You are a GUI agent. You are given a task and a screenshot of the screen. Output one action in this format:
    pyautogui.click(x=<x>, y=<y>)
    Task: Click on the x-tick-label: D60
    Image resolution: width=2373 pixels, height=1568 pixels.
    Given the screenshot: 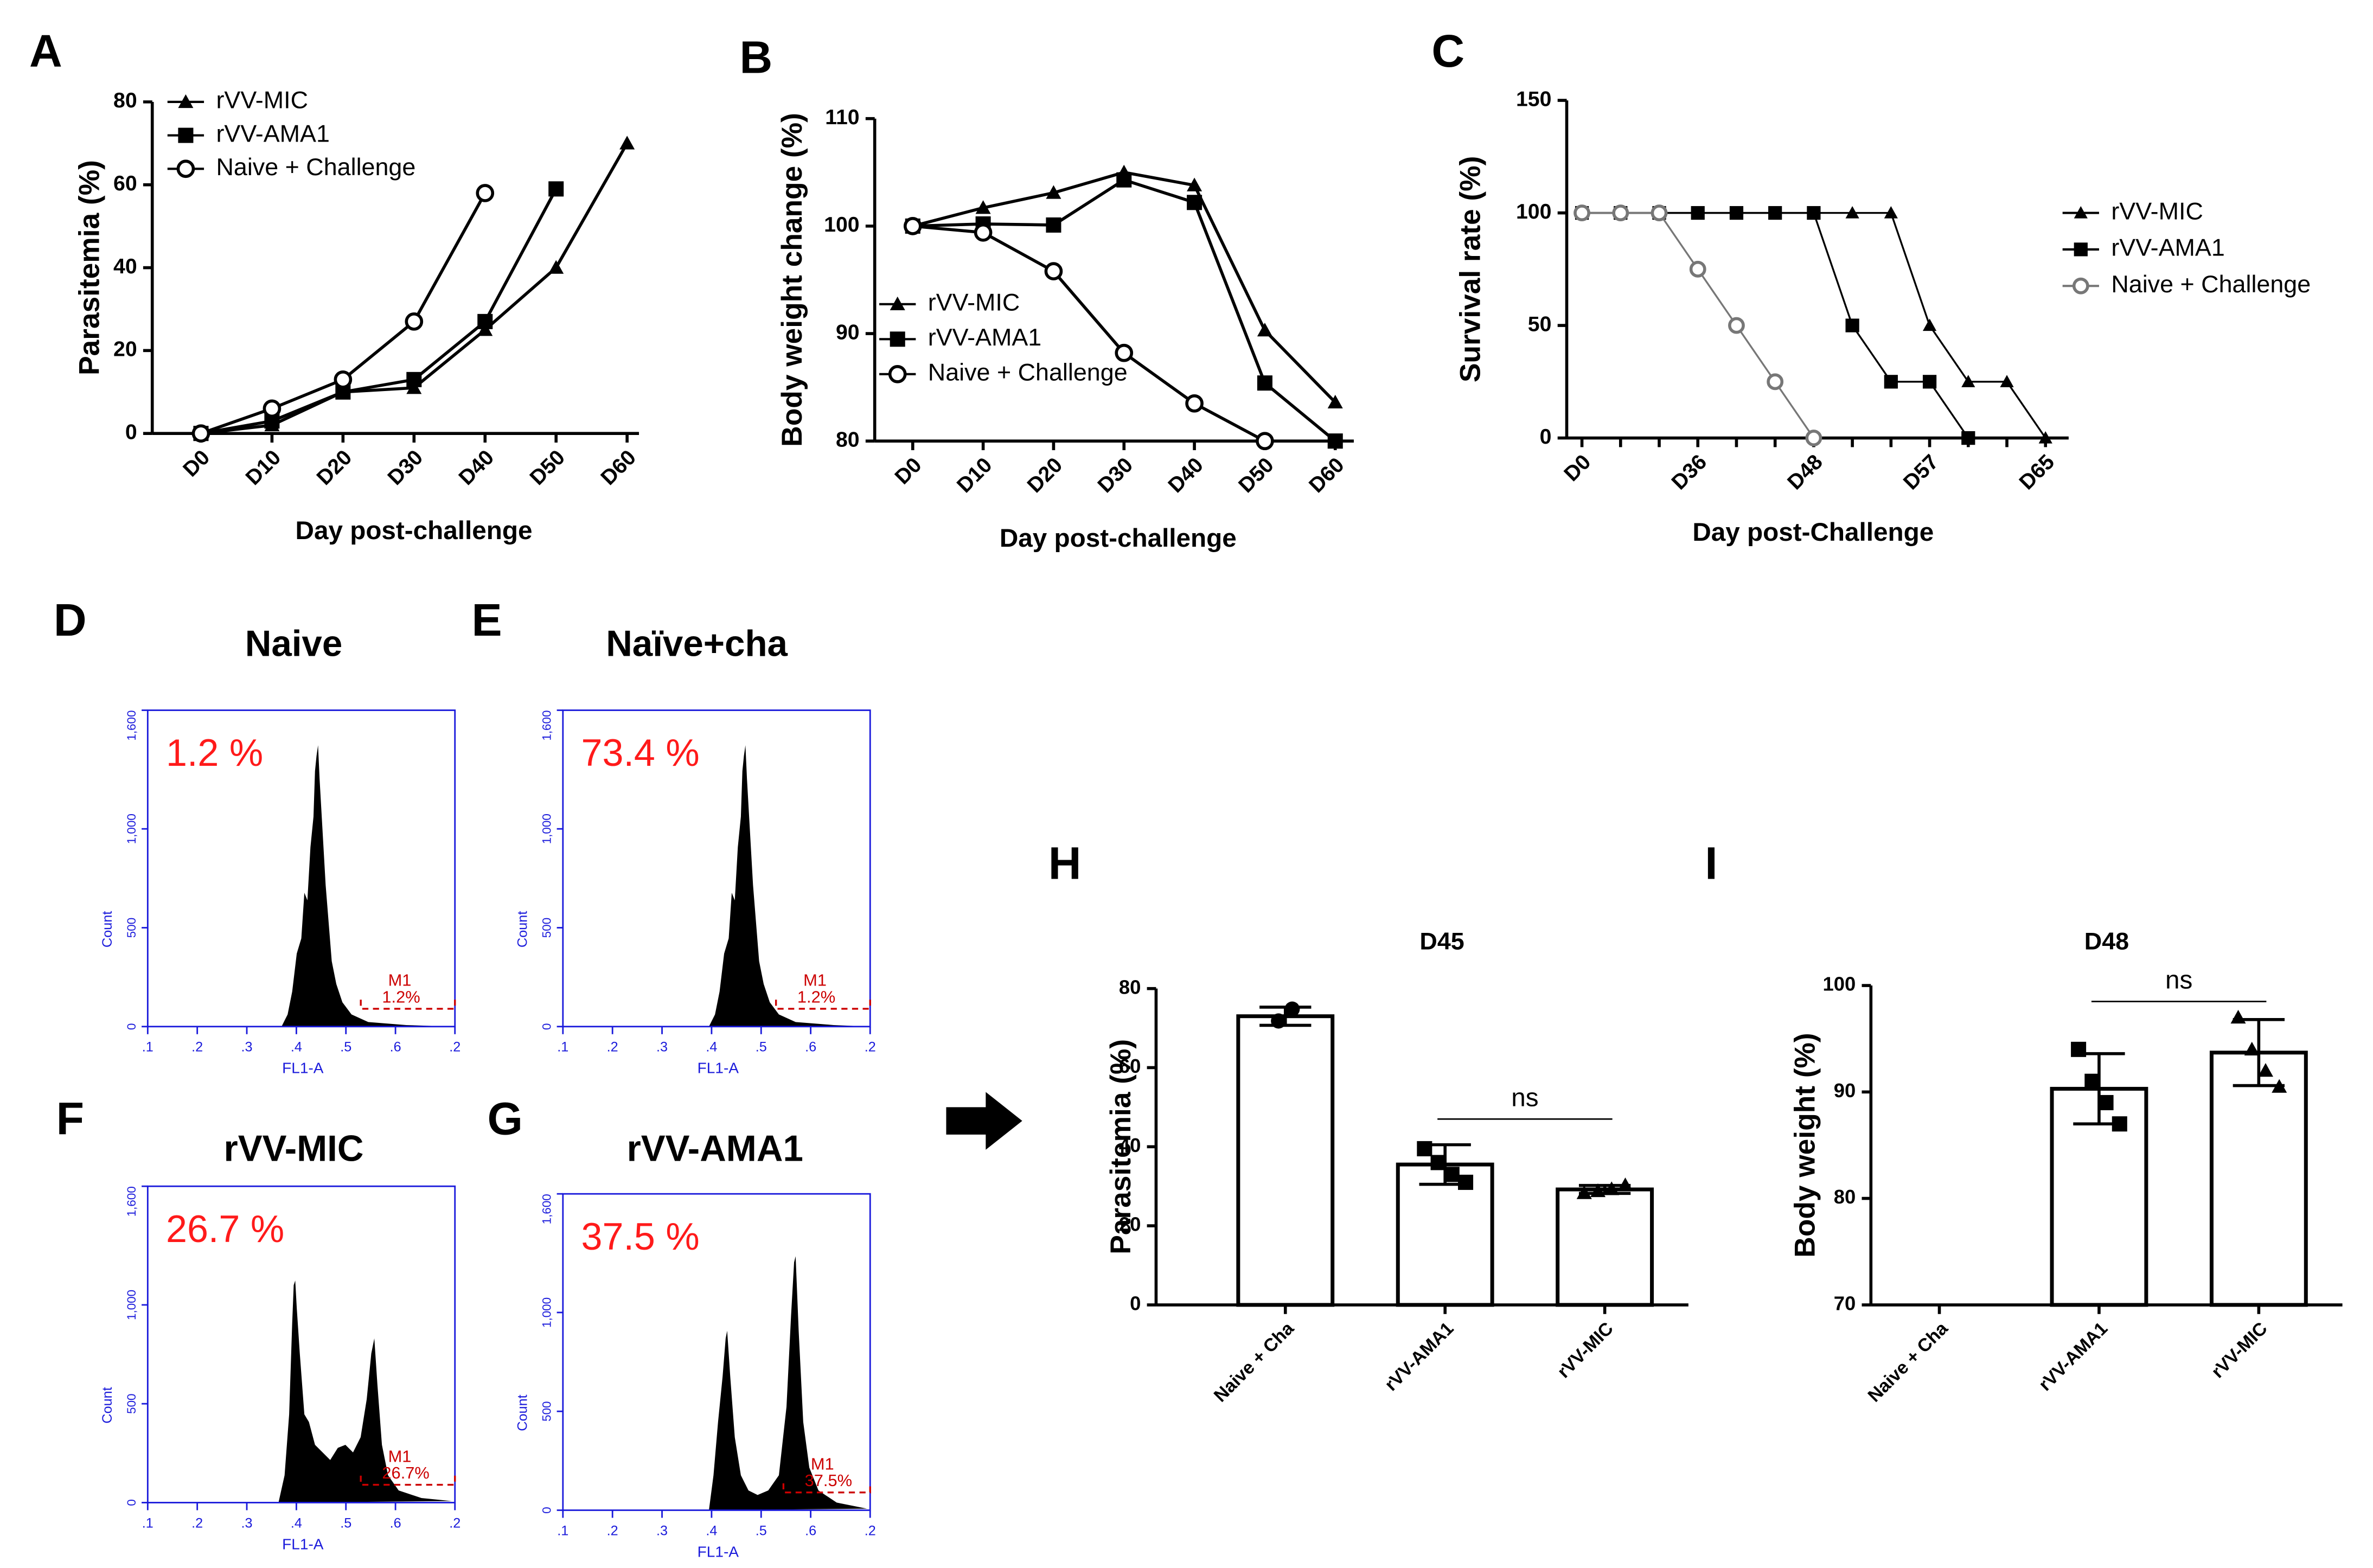 What is the action you would take?
    pyautogui.click(x=1326, y=475)
    